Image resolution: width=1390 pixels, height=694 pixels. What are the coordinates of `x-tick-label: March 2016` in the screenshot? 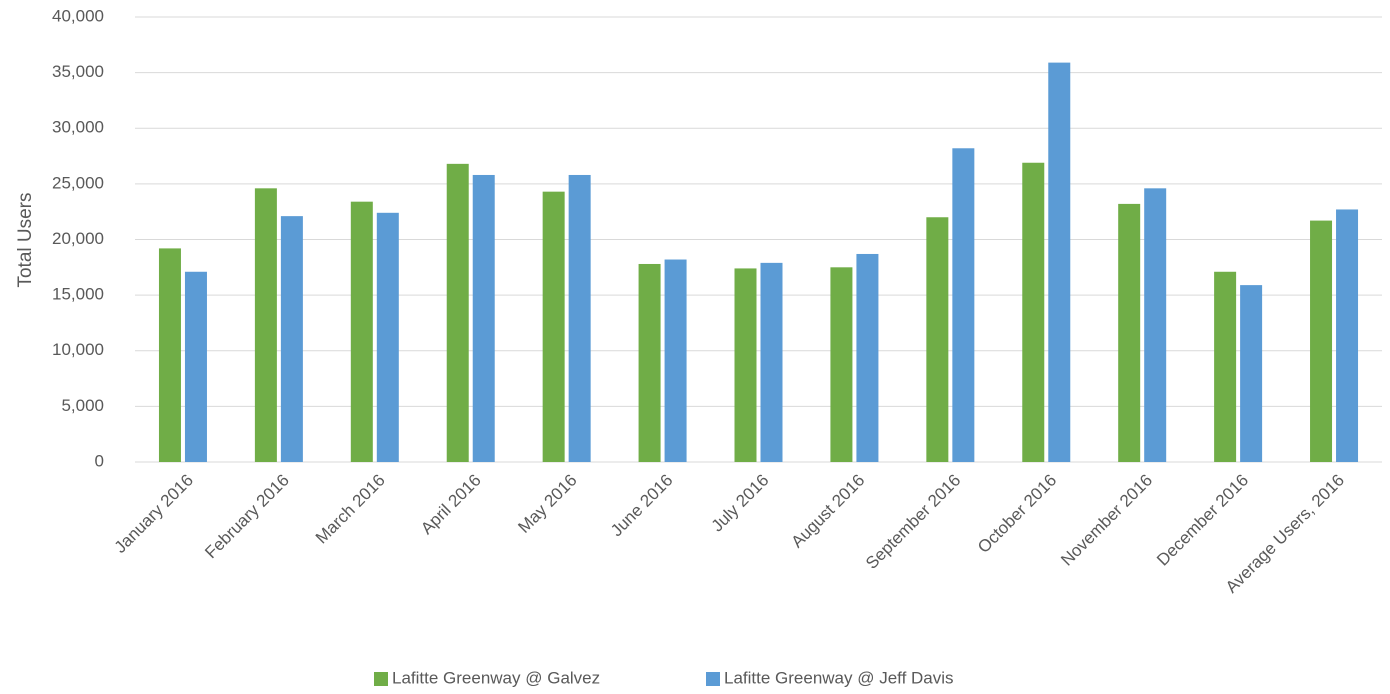 It's located at (350, 509).